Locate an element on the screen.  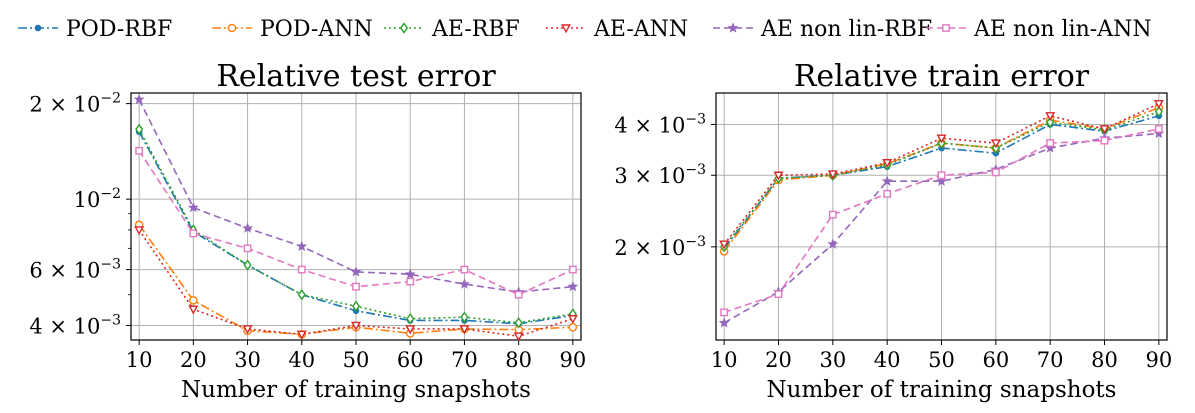
y-tick-label: 6 × 10⁻³ is located at coordinates (75, 270).